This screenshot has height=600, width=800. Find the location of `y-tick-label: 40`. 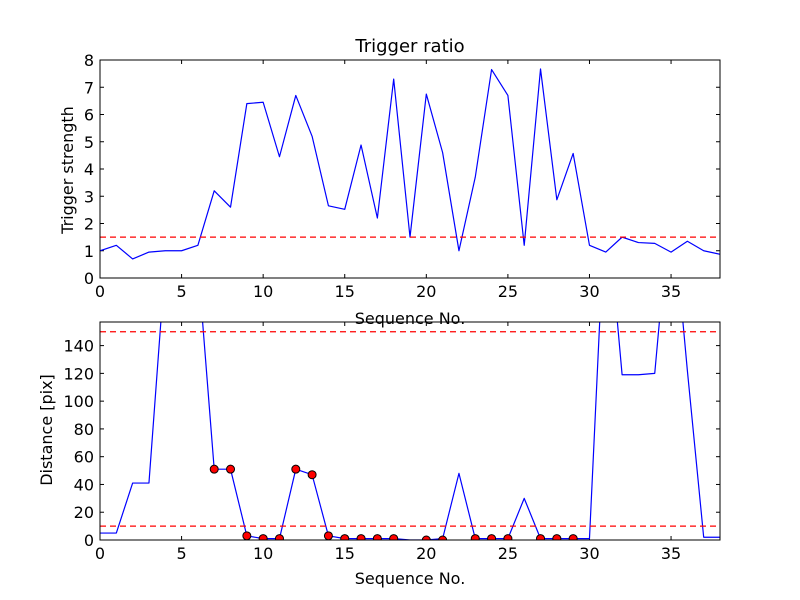

y-tick-label: 40 is located at coordinates (84, 484).